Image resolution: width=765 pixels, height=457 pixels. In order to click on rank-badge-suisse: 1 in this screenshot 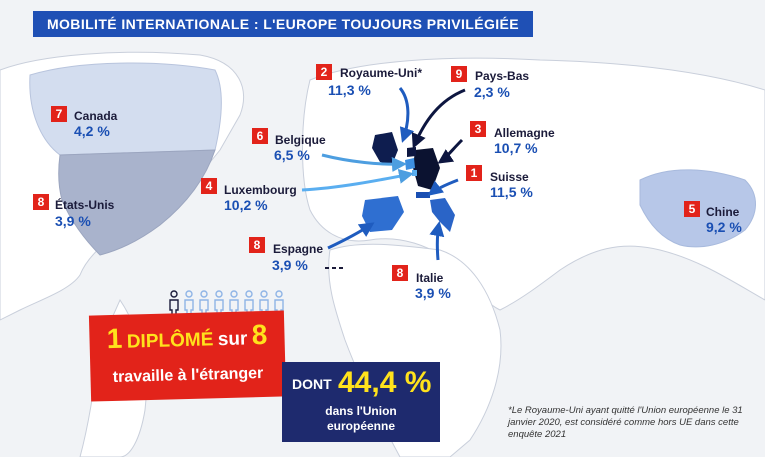, I will do `click(474, 173)`.